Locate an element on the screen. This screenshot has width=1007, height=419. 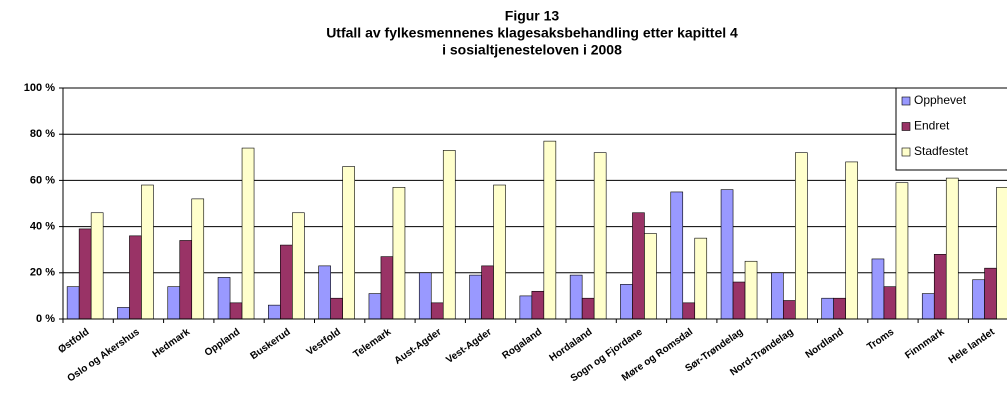
y-tick-label: 100 % is located at coordinates (39, 88).